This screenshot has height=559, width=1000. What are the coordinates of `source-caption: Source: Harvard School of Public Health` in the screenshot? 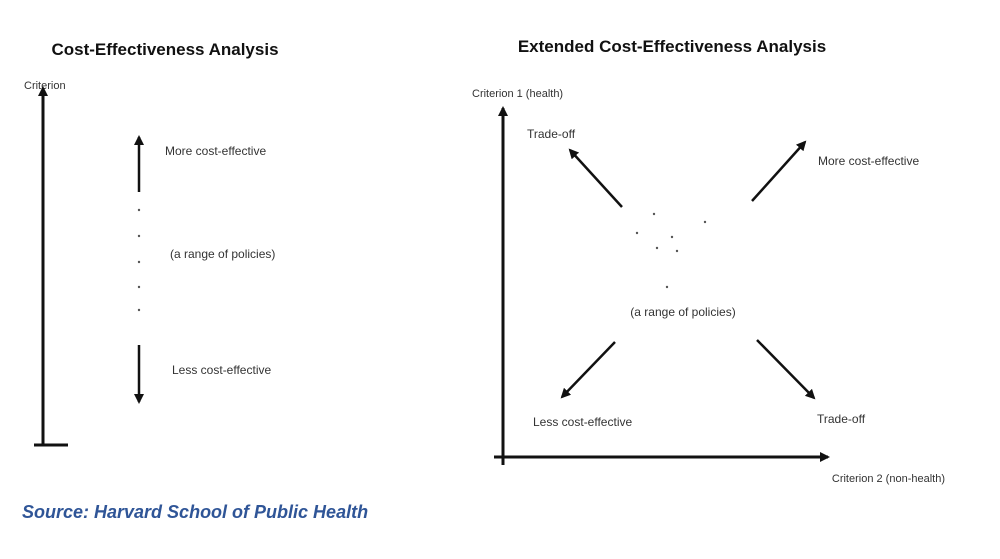 It's located at (195, 512).